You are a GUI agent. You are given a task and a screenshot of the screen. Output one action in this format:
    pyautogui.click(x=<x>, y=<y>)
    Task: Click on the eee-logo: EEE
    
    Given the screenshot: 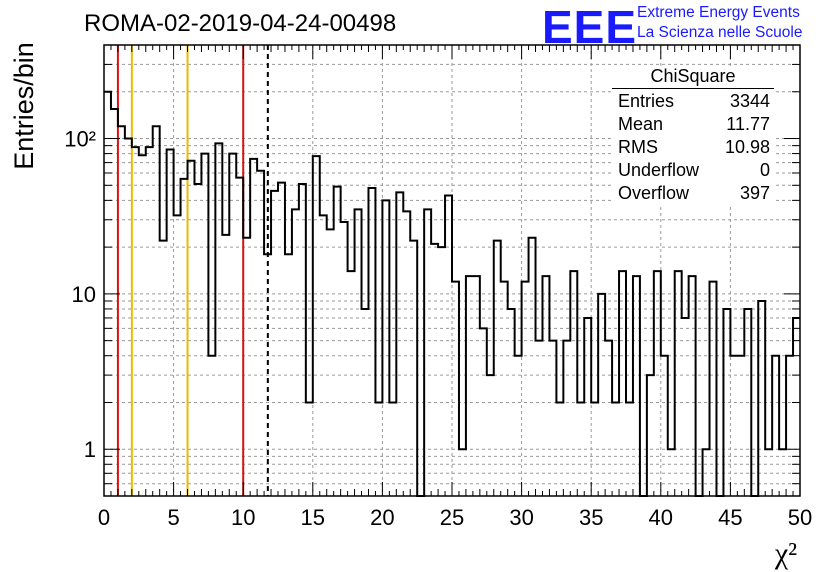 What is the action you would take?
    pyautogui.click(x=590, y=27)
    